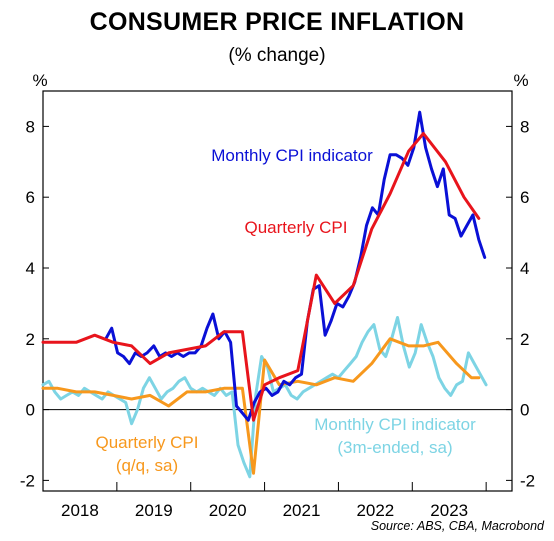 The image size is (554, 541). What do you see at coordinates (80, 510) in the screenshot?
I see `x-tick-label-0: 2018` at bounding box center [80, 510].